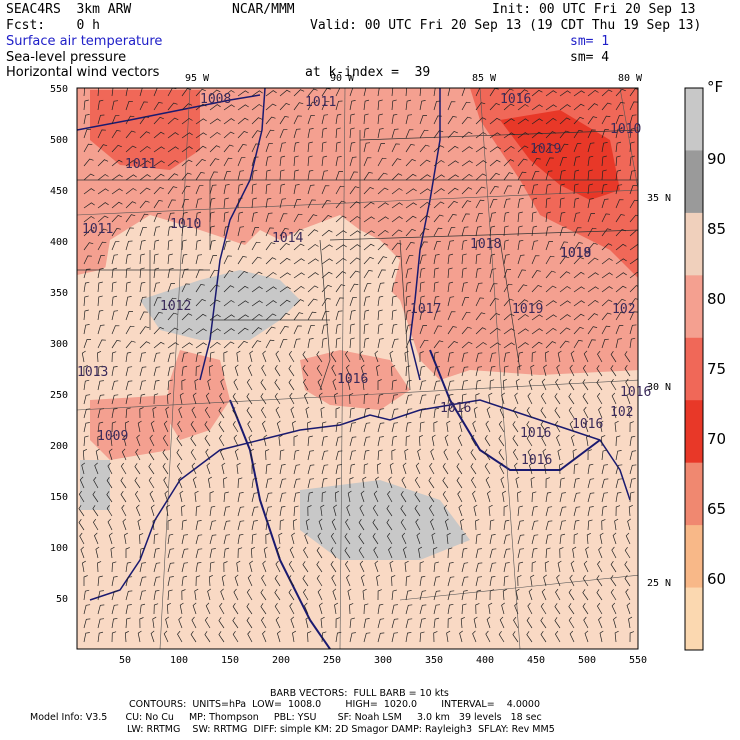  What do you see at coordinates (216, 99) in the screenshot?
I see `pressure-label: 1008` at bounding box center [216, 99].